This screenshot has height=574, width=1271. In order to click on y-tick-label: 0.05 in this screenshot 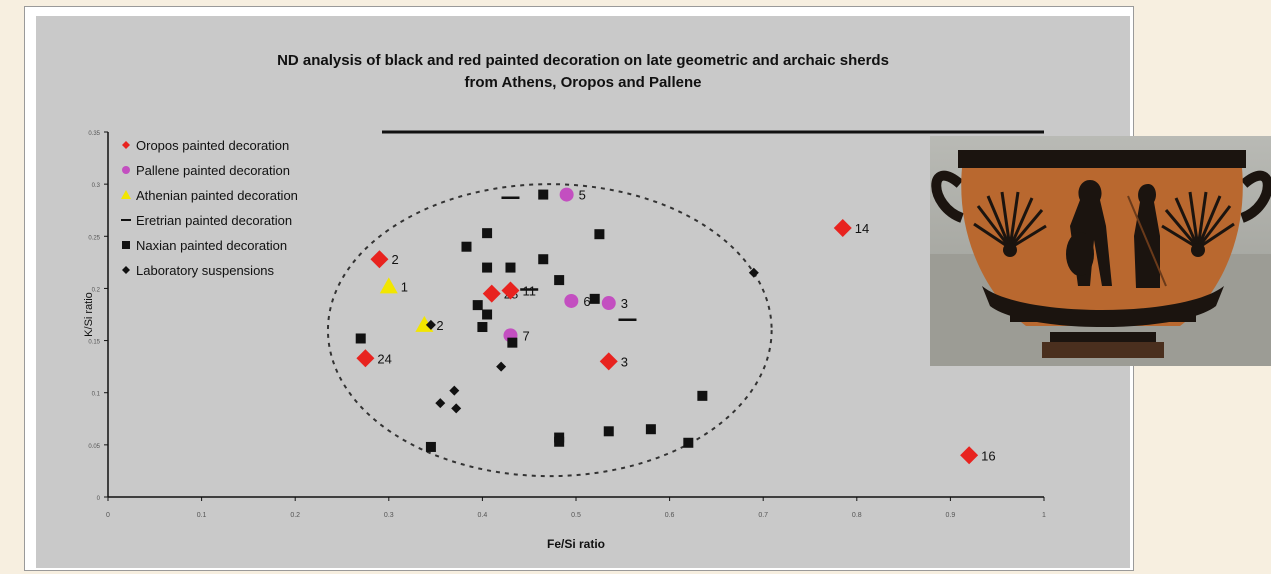, I will do `click(94, 447)`.